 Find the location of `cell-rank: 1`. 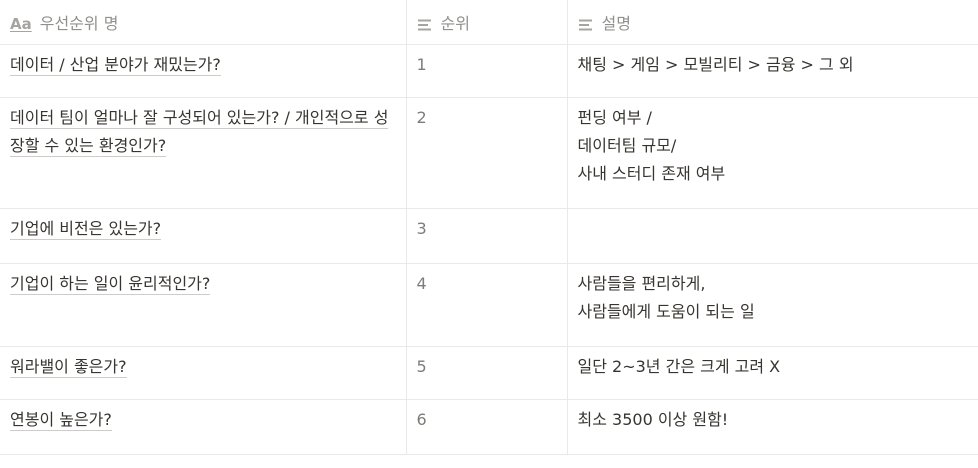

cell-rank: 1 is located at coordinates (486, 71).